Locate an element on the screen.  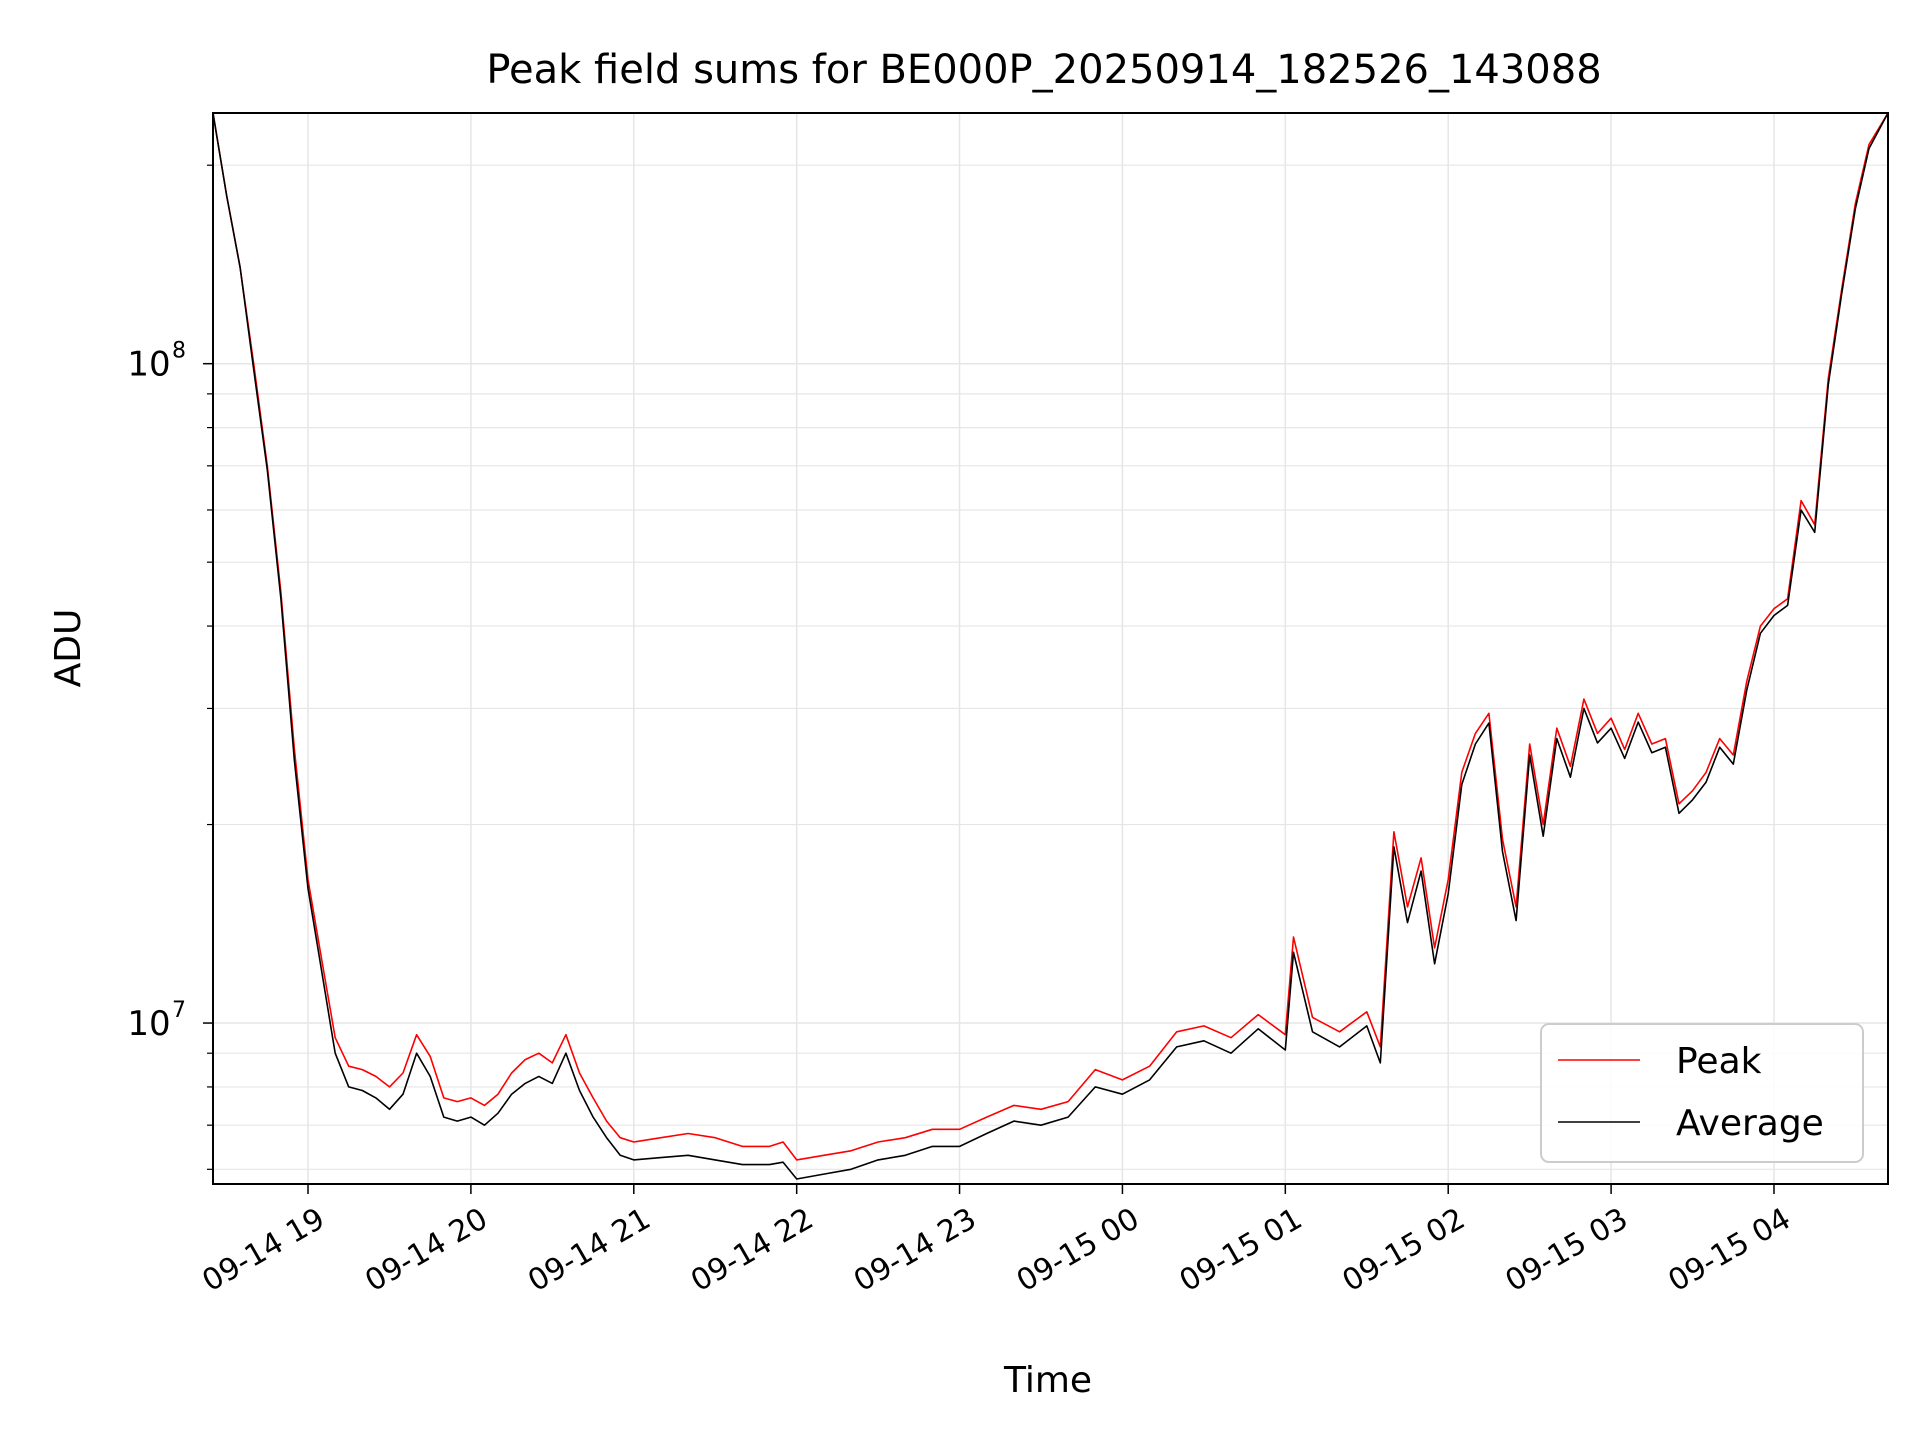
x-axis-label: Time is located at coordinates (1047, 1380).